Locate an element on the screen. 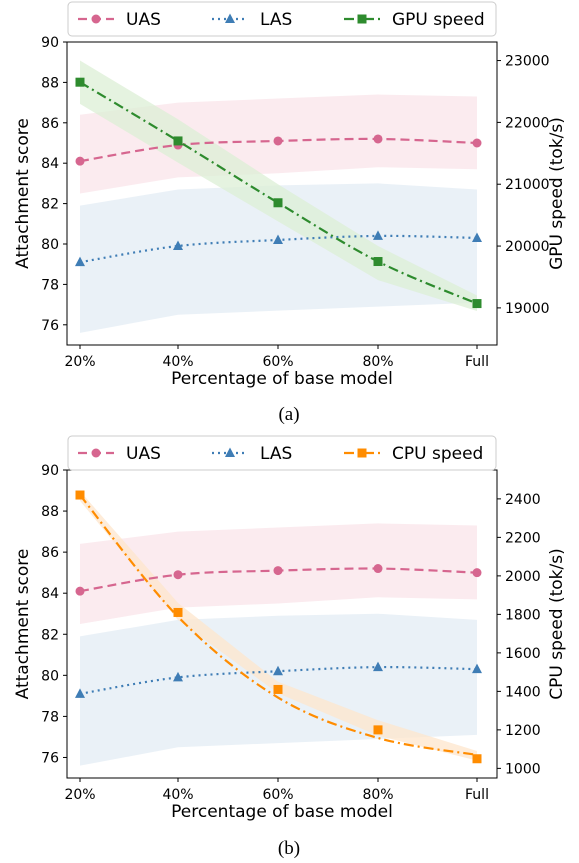 The image size is (579, 863). legend-label: CPU speed is located at coordinates (437, 454).